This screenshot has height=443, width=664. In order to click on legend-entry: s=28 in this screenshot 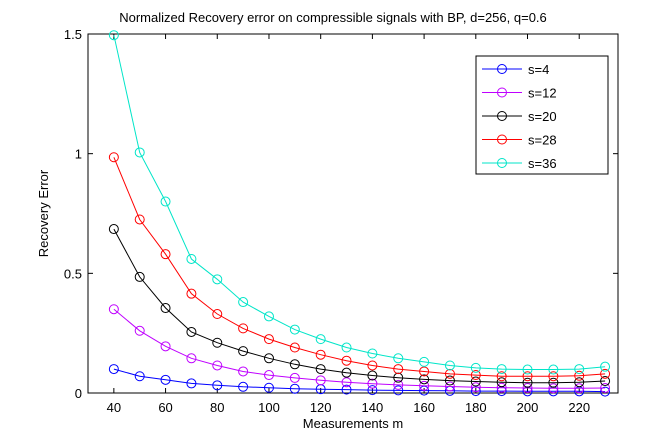, I will do `click(519, 140)`.